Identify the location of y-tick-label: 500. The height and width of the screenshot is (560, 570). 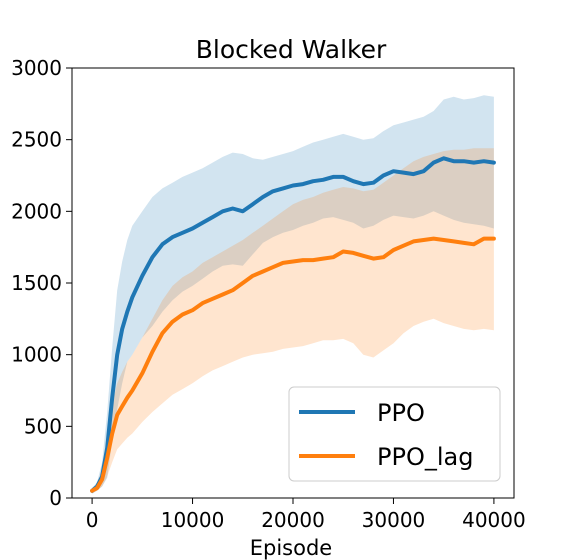
(43, 426).